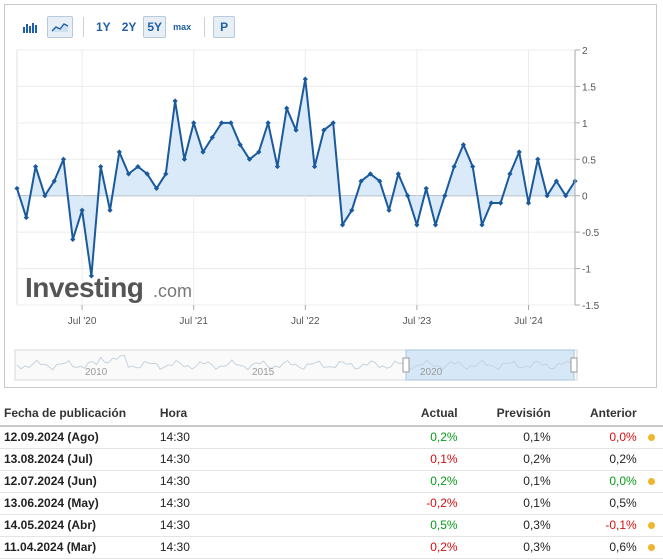 The height and width of the screenshot is (560, 663). What do you see at coordinates (182, 27) in the screenshot?
I see `range-max-button: max` at bounding box center [182, 27].